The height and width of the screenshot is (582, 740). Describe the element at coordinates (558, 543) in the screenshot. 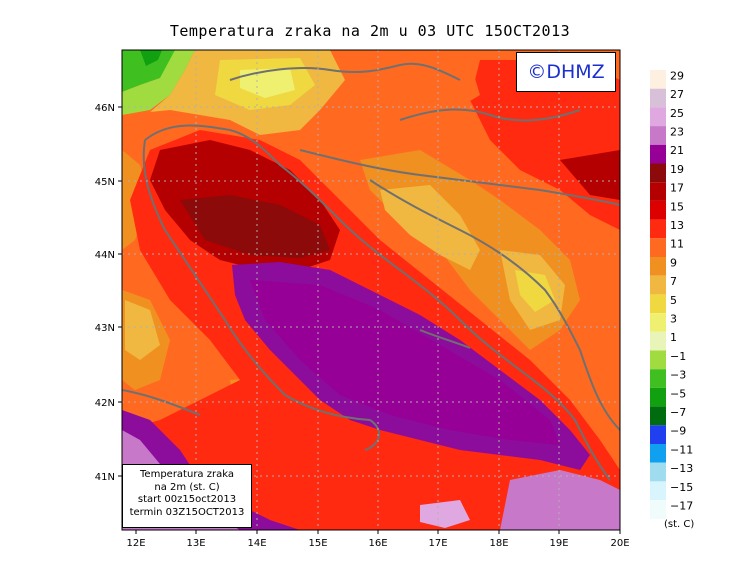

I see `x-tick-label: 19E` at that location.